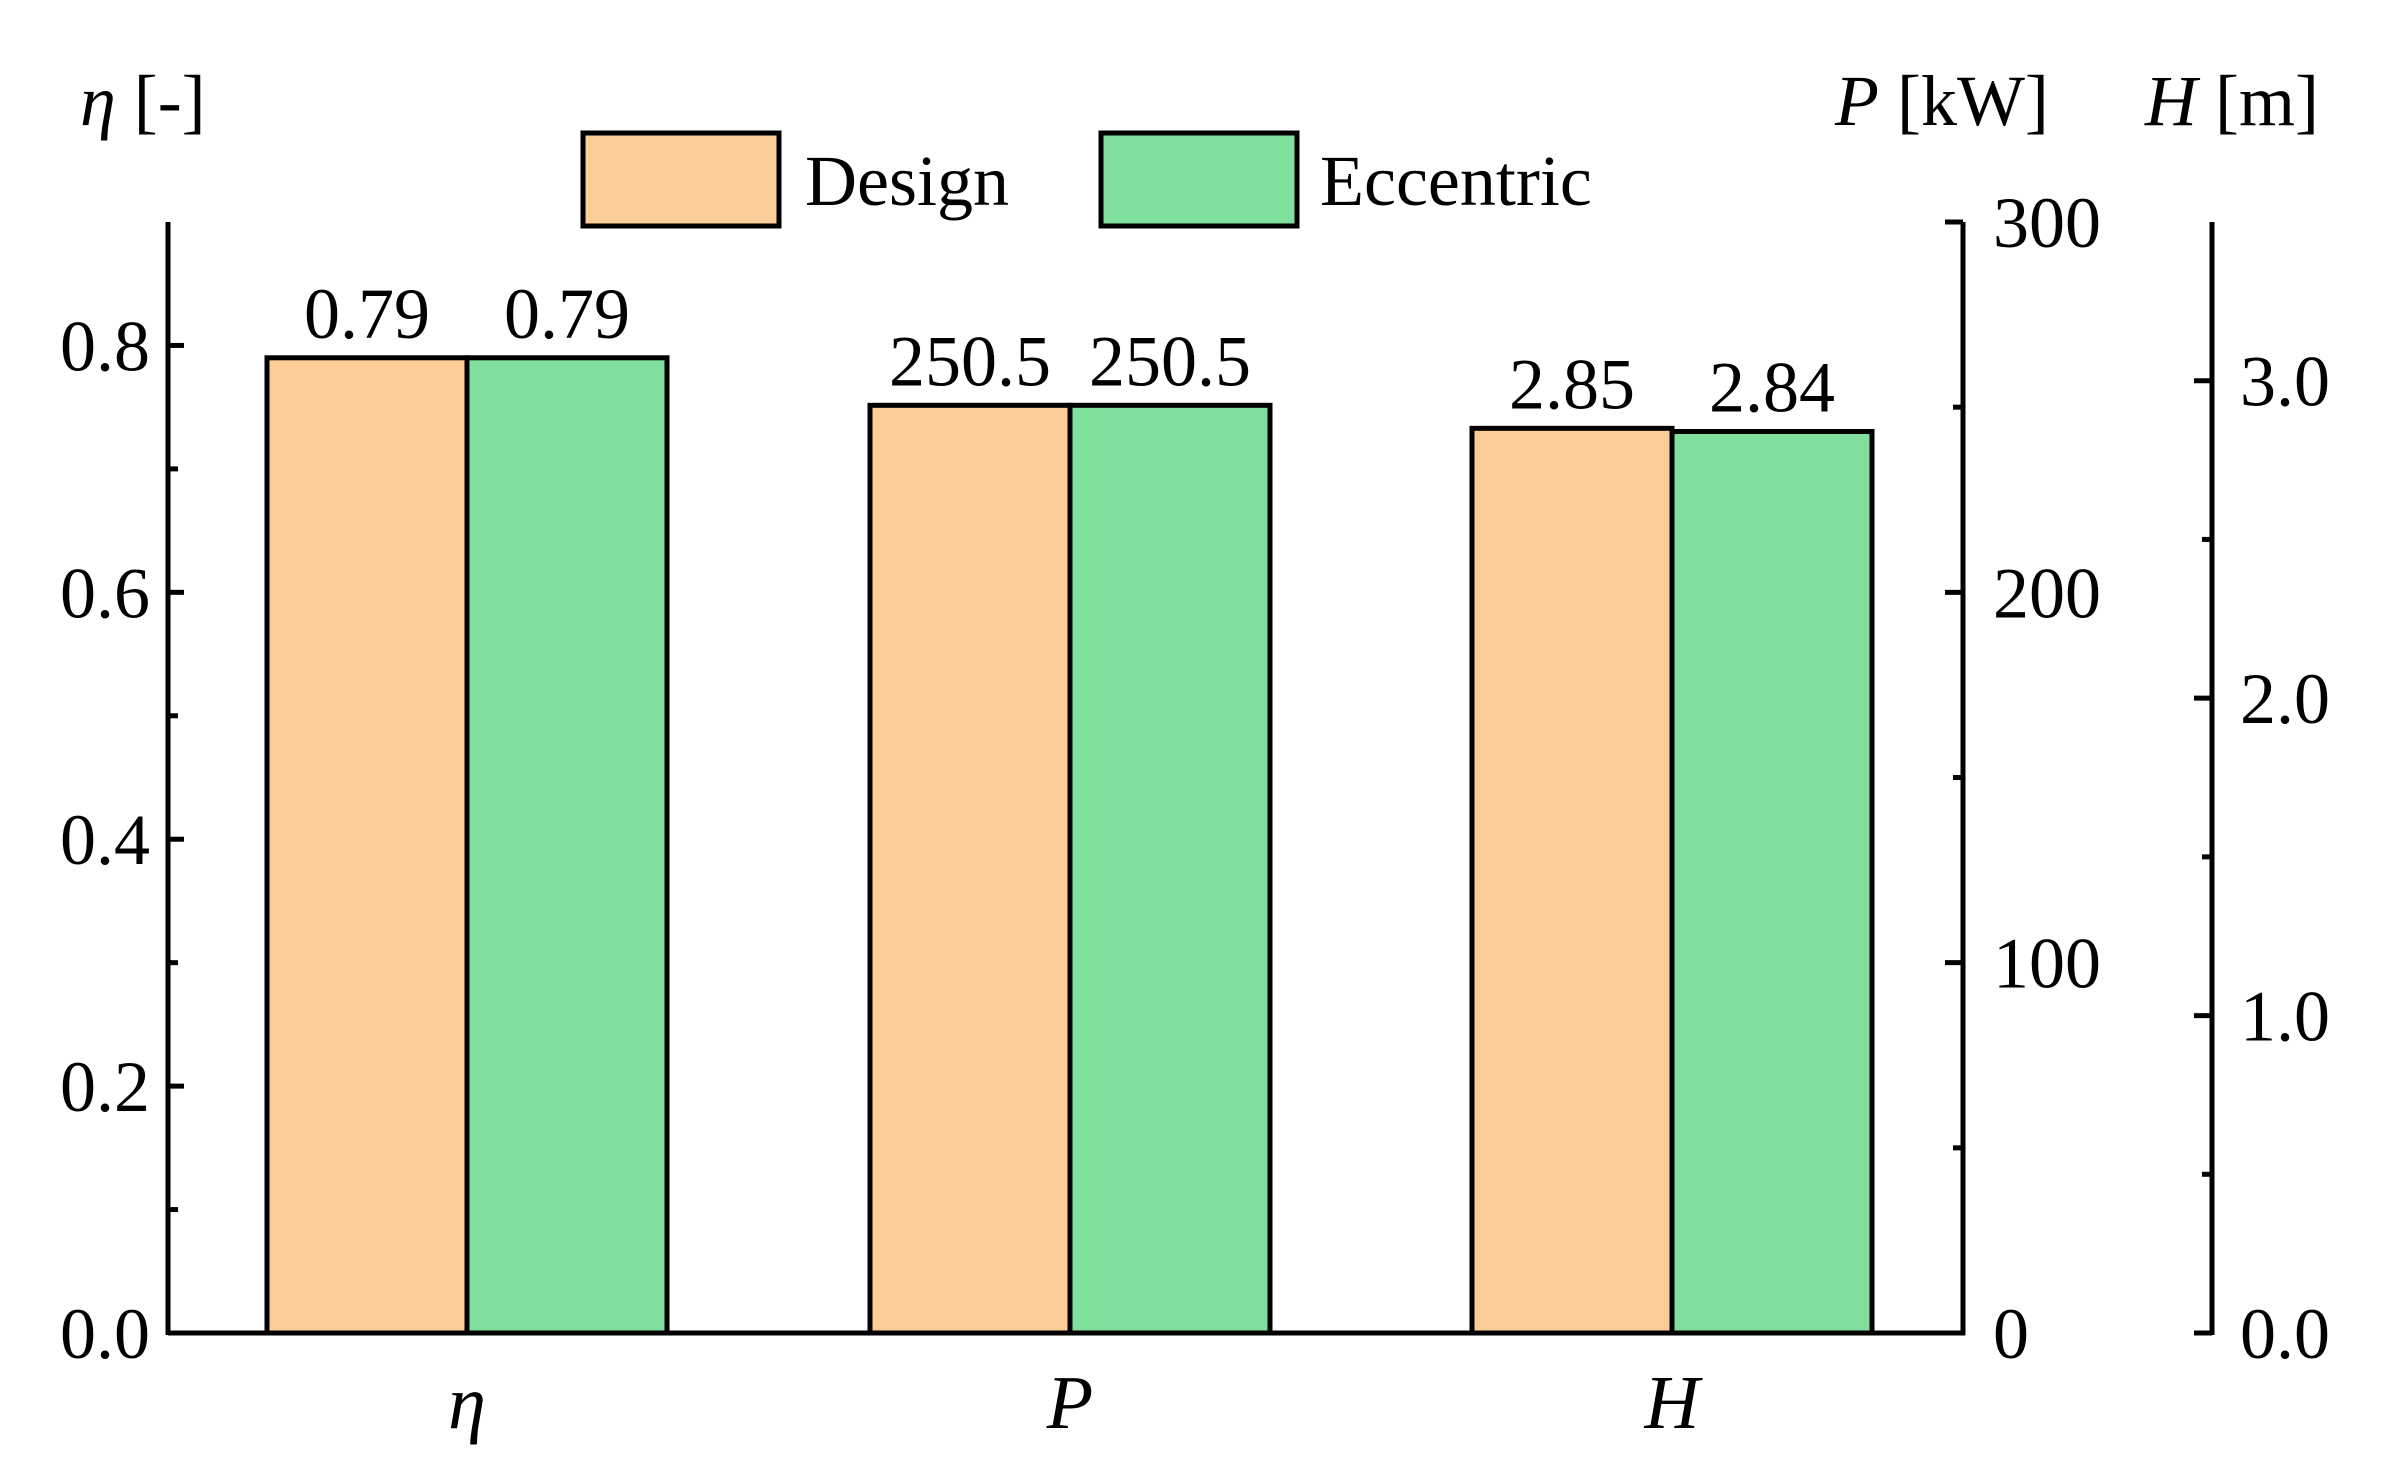 This screenshot has width=2401, height=1468. What do you see at coordinates (1772, 388) in the screenshot?
I see `bar-label-h-eccentric: 2.84` at bounding box center [1772, 388].